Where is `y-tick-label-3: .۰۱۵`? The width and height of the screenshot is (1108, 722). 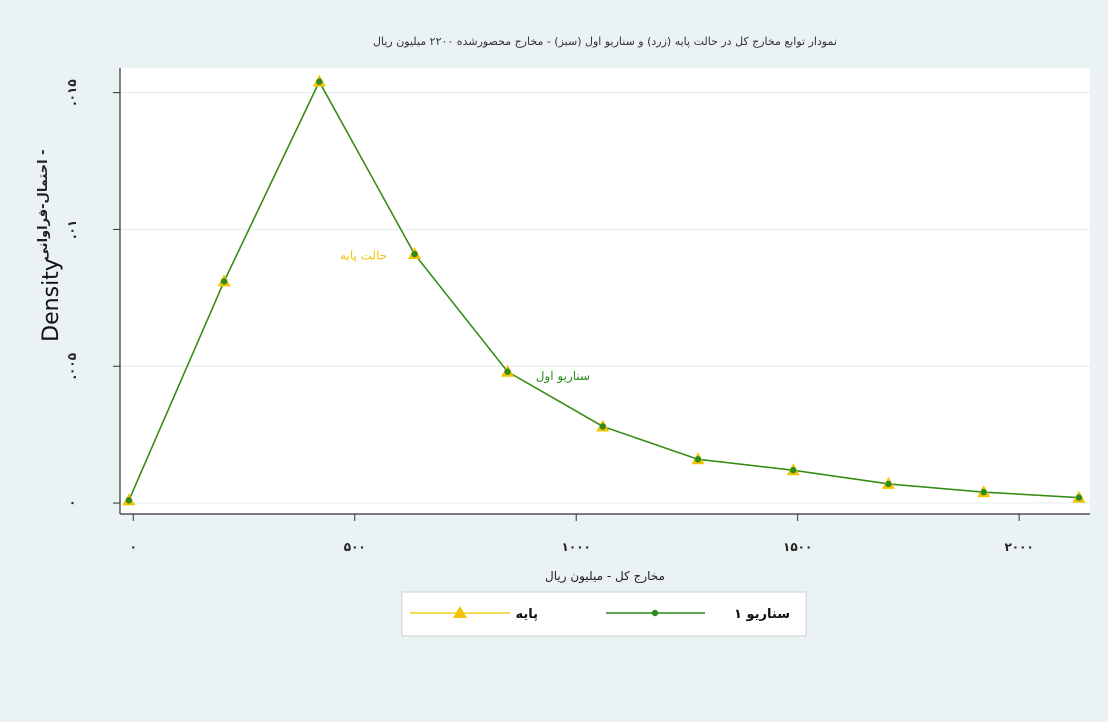 y-tick-label-3: .۰۱۵ is located at coordinates (72, 92).